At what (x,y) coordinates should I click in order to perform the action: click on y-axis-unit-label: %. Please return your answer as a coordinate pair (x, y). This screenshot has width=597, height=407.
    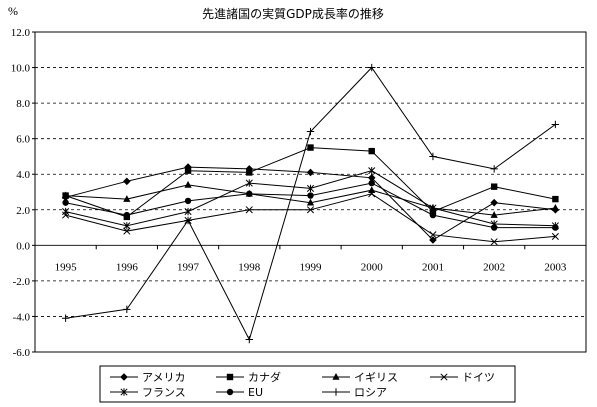
    Looking at the image, I should click on (13, 11).